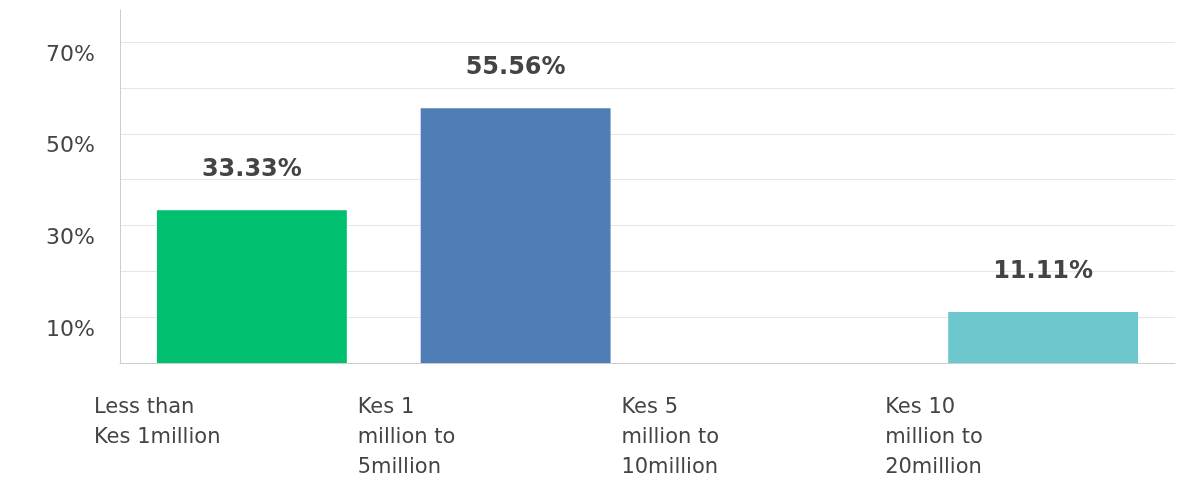  Describe the element at coordinates (515, 66) in the screenshot. I see `data-label: 55.56%` at that location.